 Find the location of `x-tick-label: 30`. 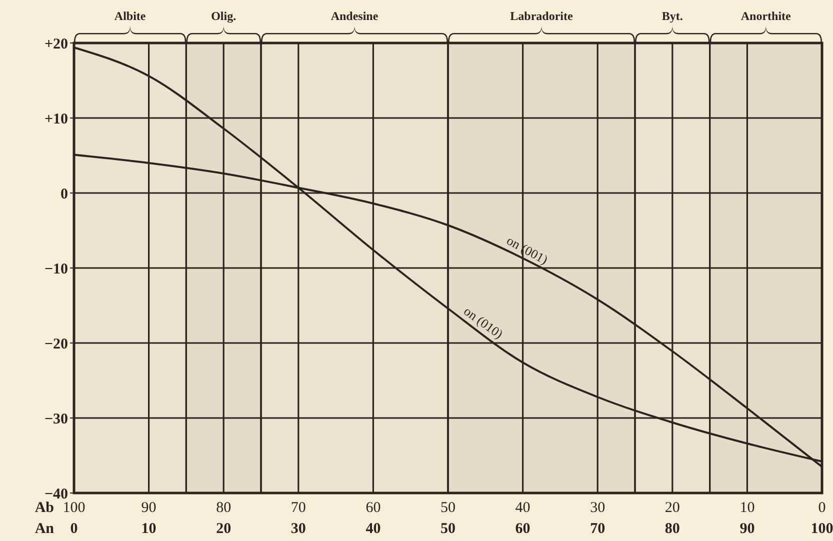

x-tick-label: 30 is located at coordinates (298, 529).